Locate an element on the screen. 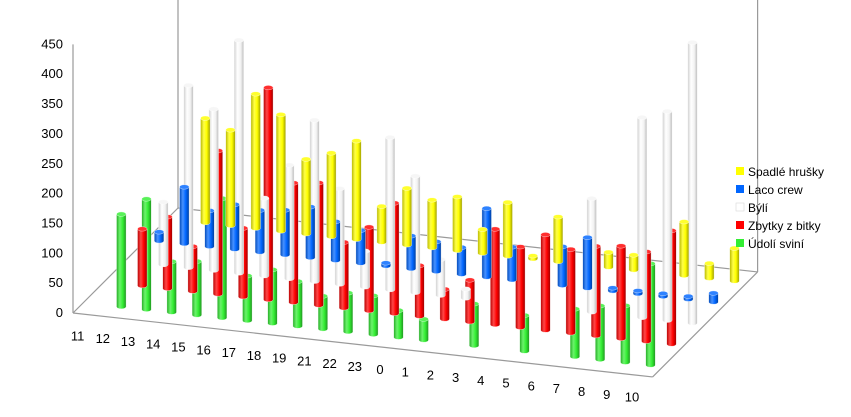 This screenshot has width=851, height=417. y-tick-label: 100 is located at coordinates (52, 252).